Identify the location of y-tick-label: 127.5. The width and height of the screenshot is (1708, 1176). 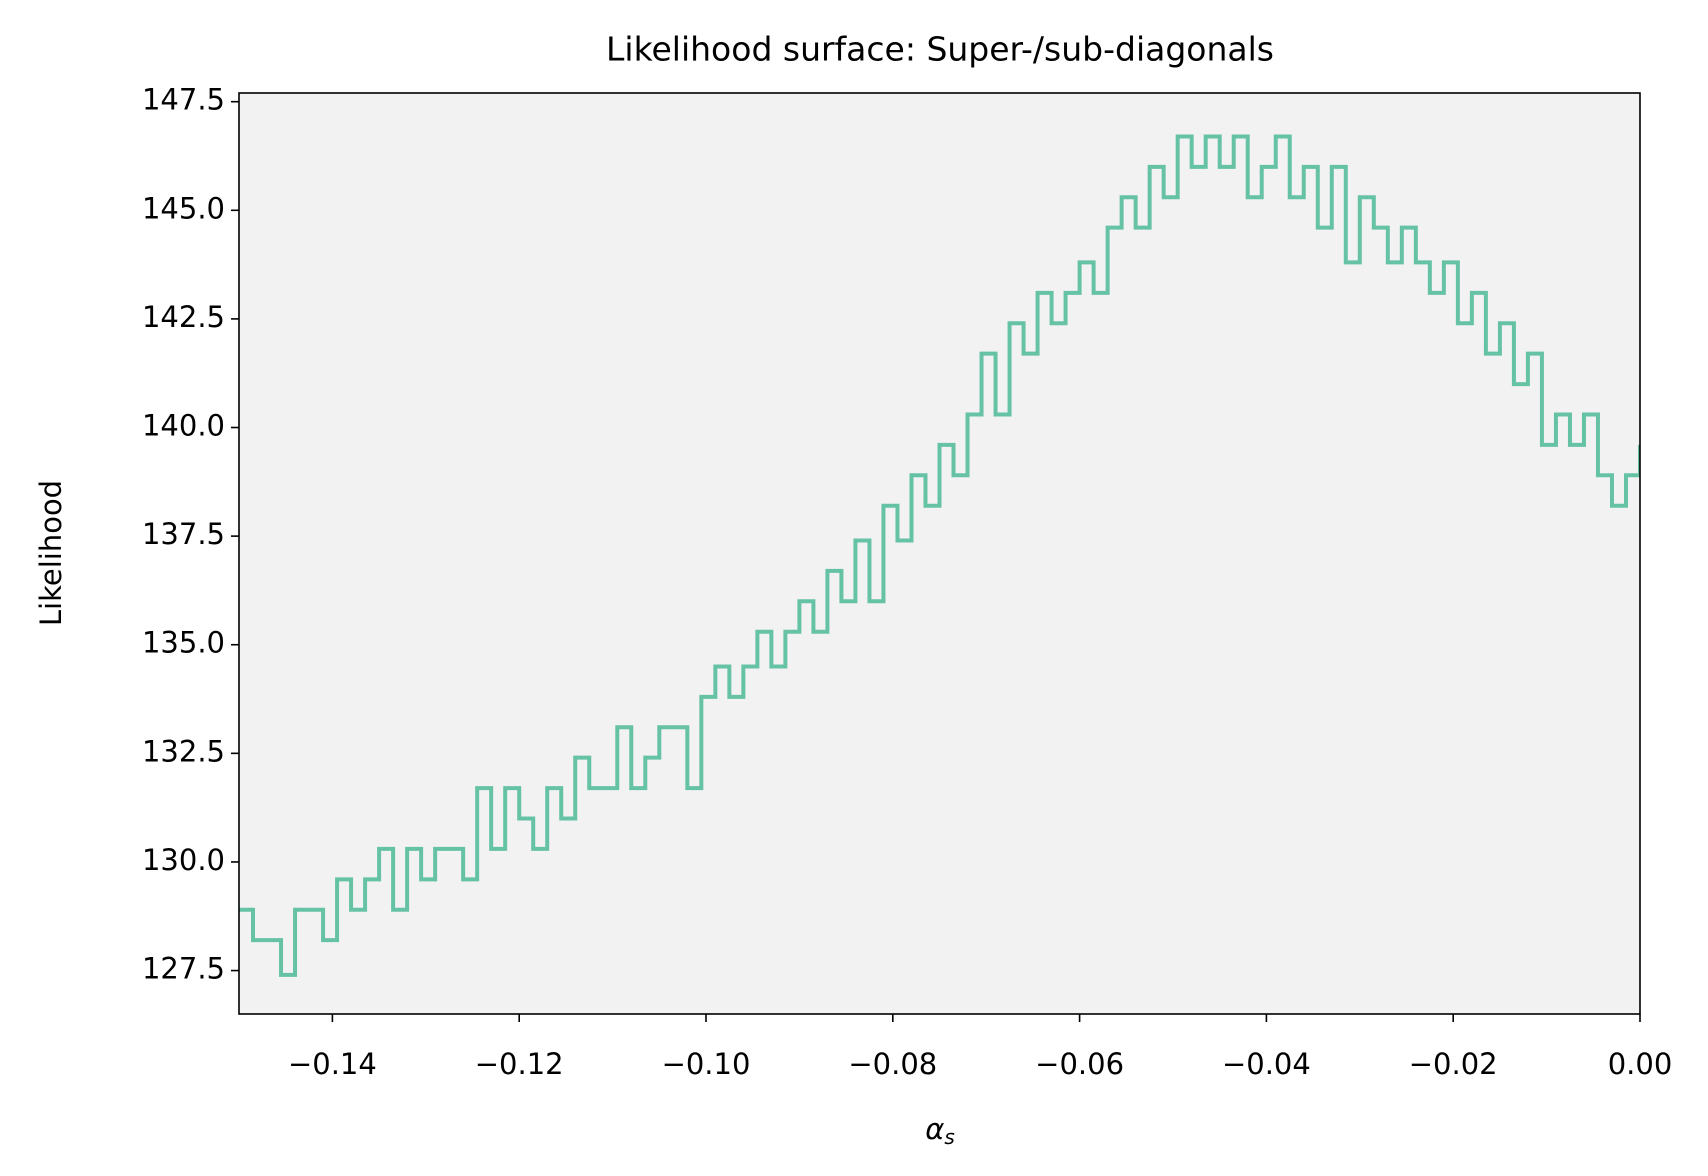
(183, 969).